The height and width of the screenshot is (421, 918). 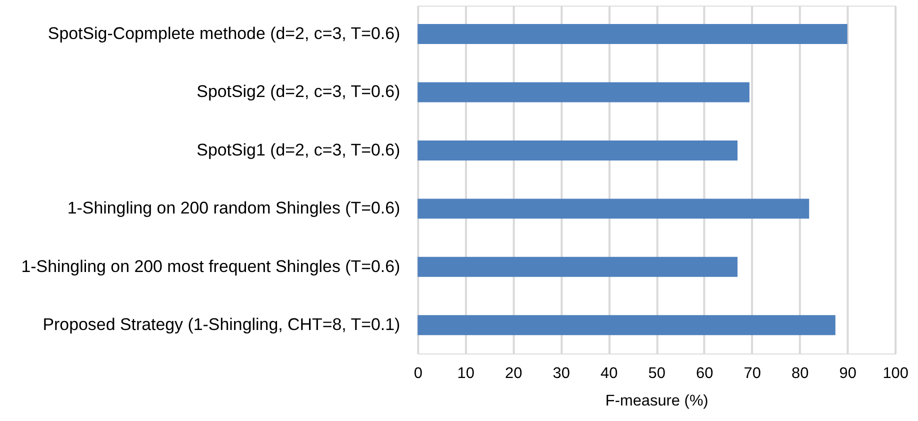 I want to click on y-tick-label: SpotSig2 (d=2, c=3, T=0.6), so click(x=298, y=92).